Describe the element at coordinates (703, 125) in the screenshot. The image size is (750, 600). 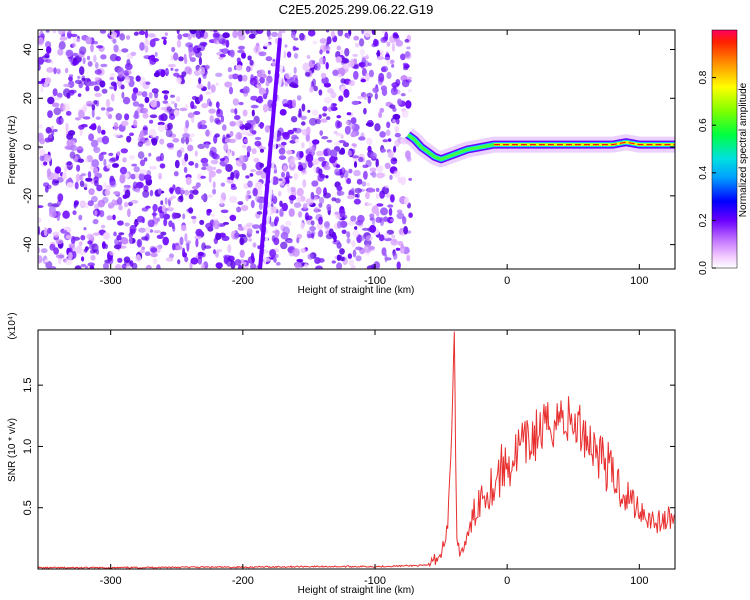
I see `colorbar-tick-label: 0.6` at that location.